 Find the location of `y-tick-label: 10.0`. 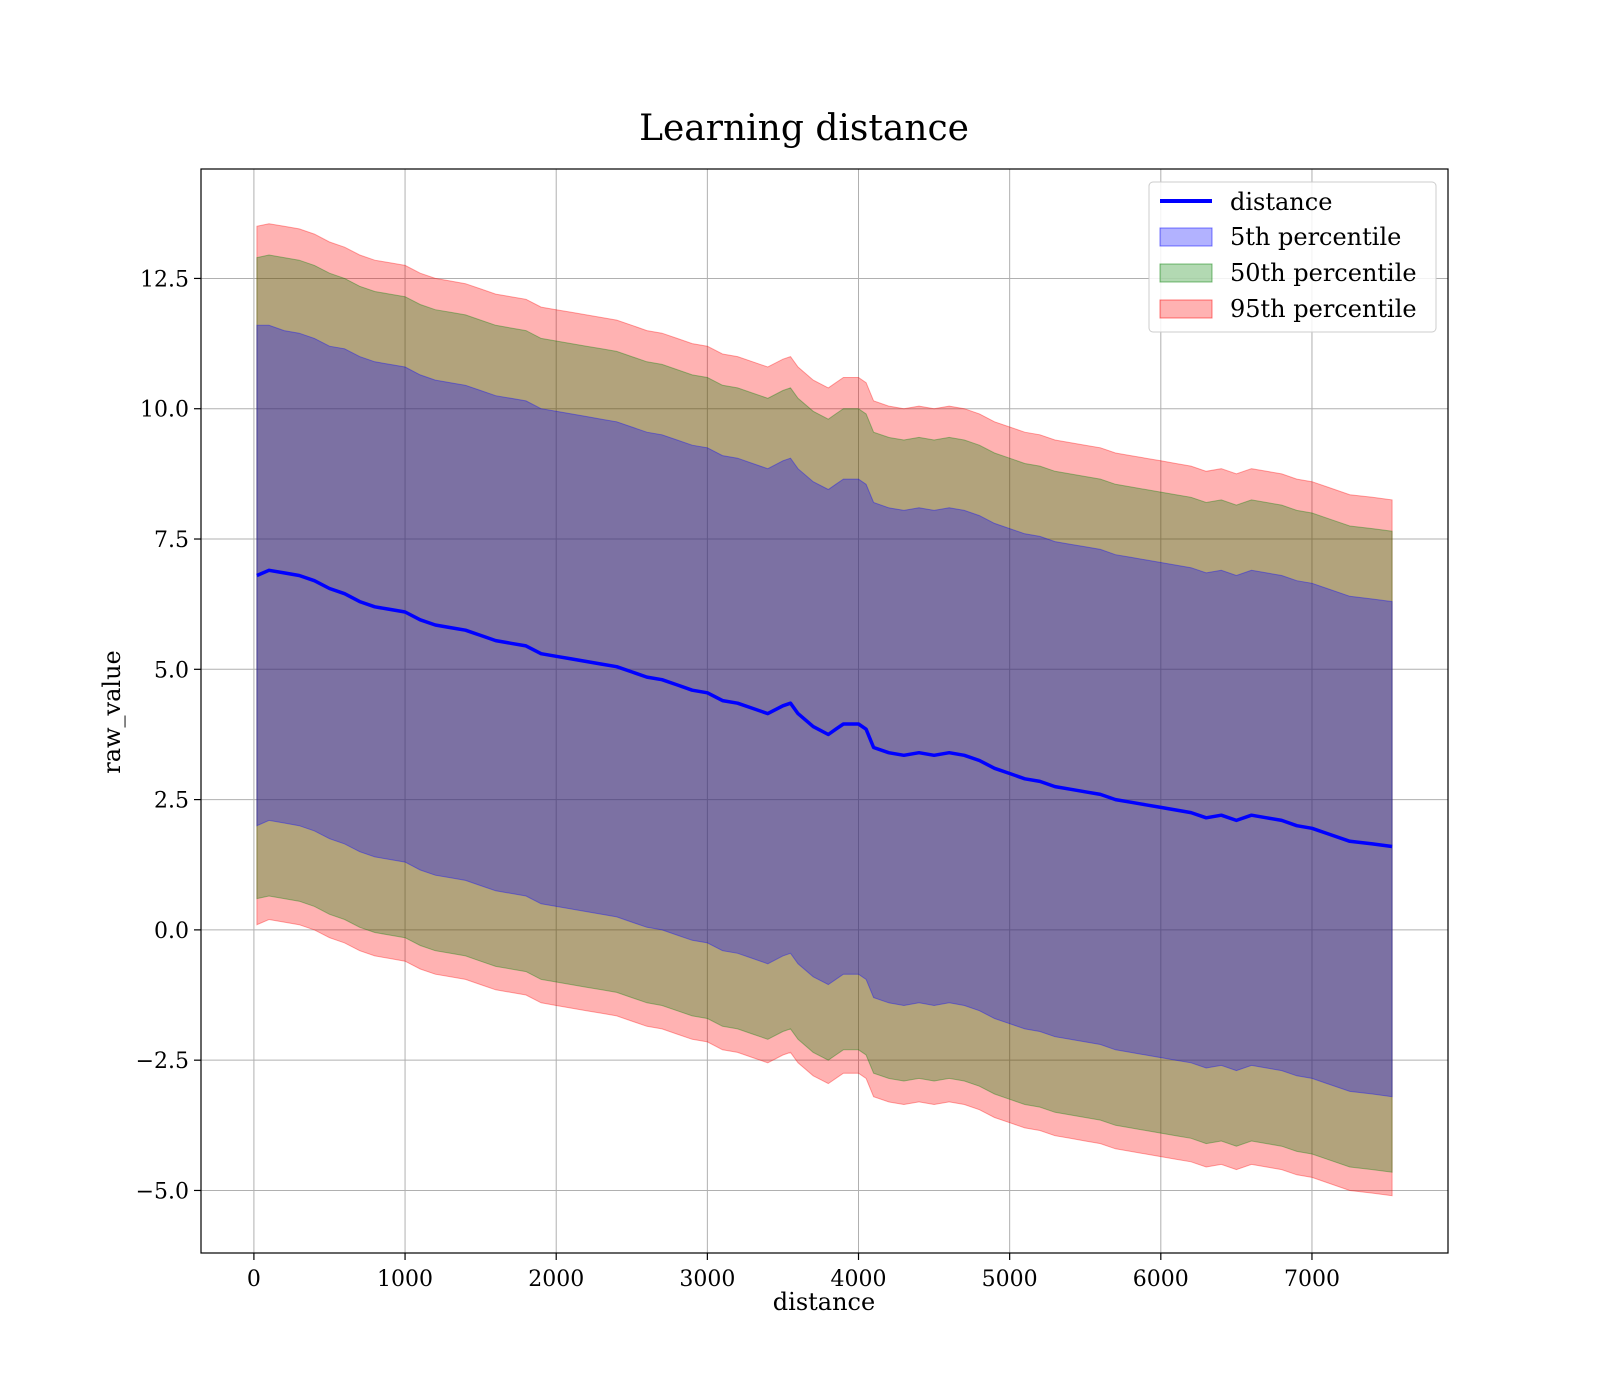

y-tick-label: 10.0 is located at coordinates (164, 410).